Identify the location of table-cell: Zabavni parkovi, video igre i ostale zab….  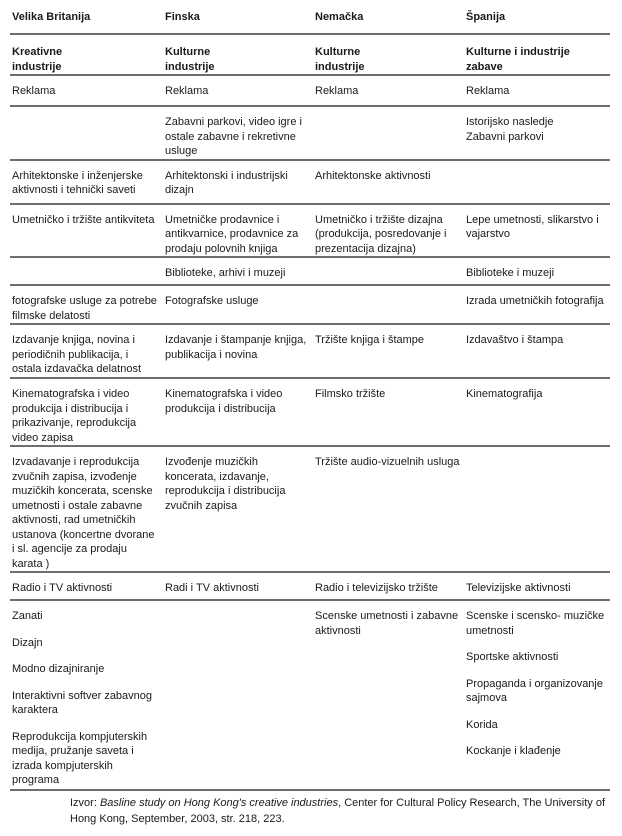
(238, 133).